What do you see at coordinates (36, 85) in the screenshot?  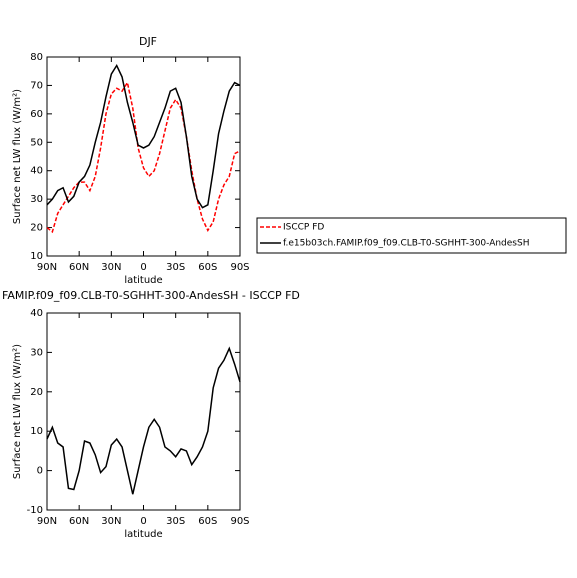 I see `y-tick-label: 70` at bounding box center [36, 85].